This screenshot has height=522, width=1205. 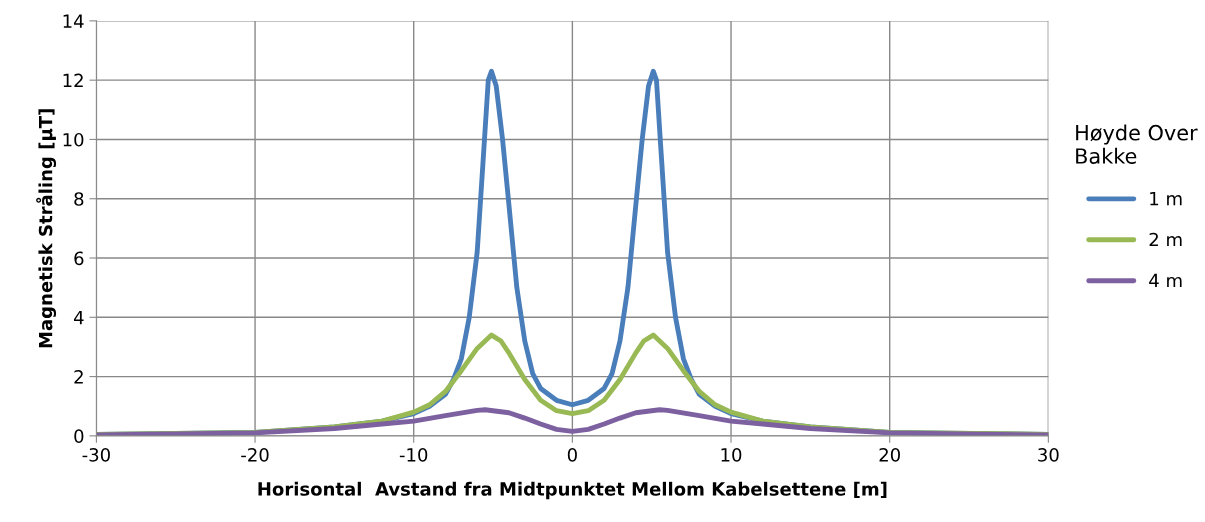 What do you see at coordinates (572, 490) in the screenshot?
I see `x-axis-title: Horisontal Avstand fra Midtpunktet Mellom Kabelsettene [m]` at bounding box center [572, 490].